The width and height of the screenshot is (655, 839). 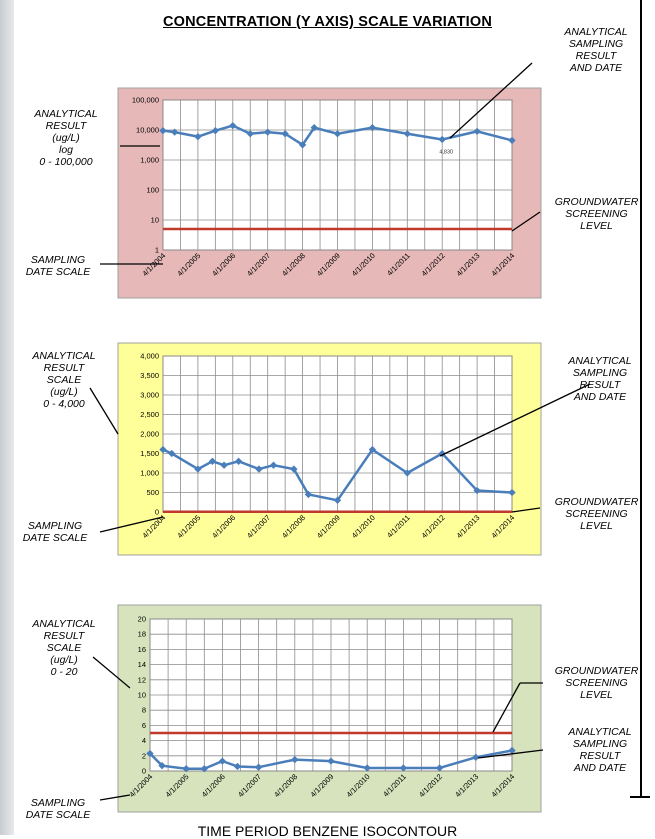 What do you see at coordinates (144, 771) in the screenshot?
I see `chart3-y-tick-label: 0` at bounding box center [144, 771].